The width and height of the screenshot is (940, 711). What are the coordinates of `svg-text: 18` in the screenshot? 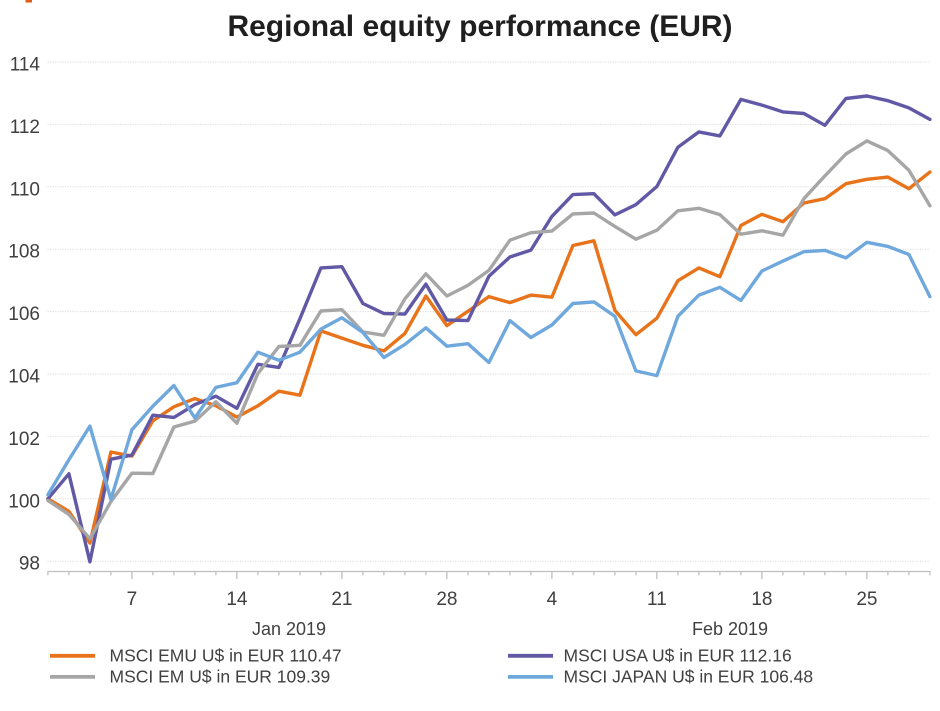 It's located at (761, 599).